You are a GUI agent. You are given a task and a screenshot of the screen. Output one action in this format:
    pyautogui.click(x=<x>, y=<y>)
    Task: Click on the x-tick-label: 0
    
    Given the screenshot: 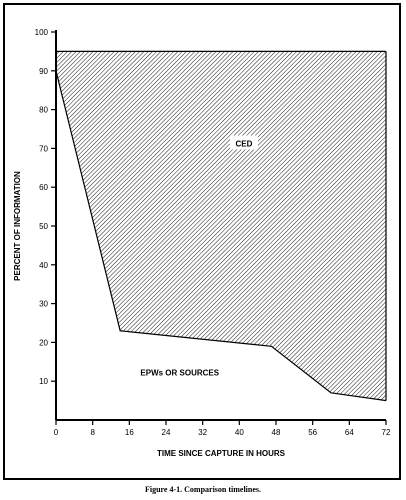 What is the action you would take?
    pyautogui.click(x=56, y=432)
    